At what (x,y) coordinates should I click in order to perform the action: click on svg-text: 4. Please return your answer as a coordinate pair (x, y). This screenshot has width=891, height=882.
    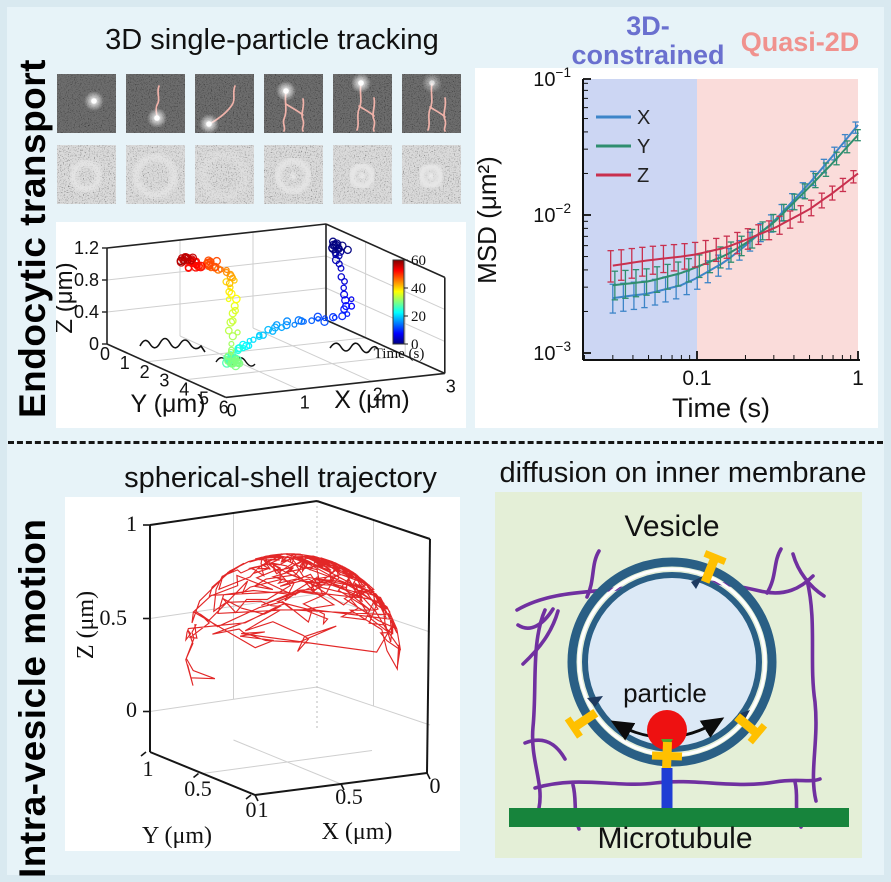
    Looking at the image, I should click on (184, 390).